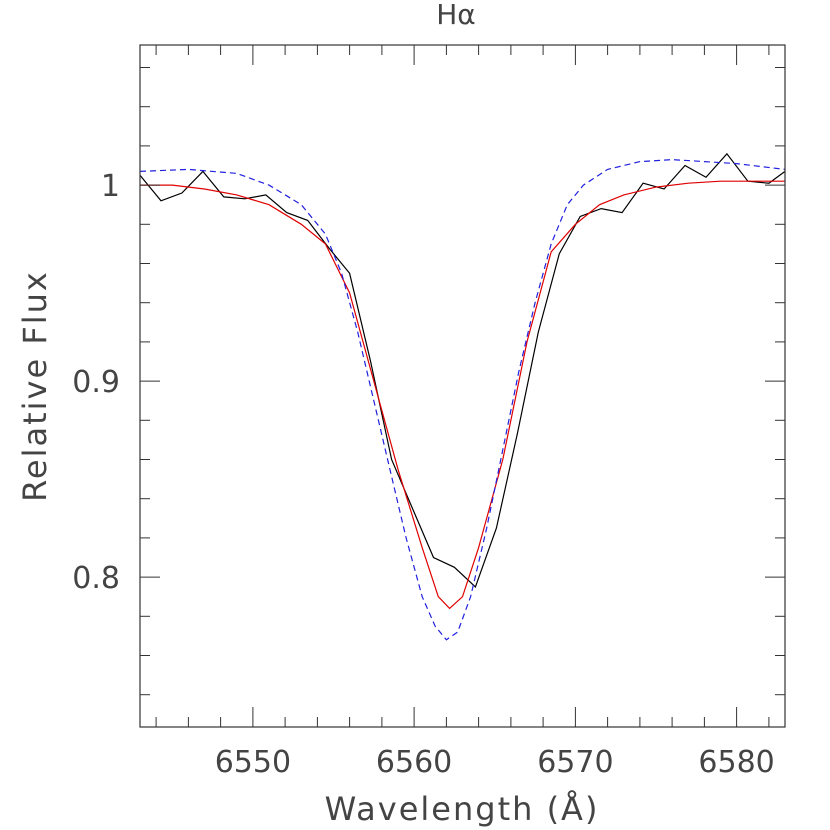  I want to click on y-axis-tick-labels: 0.8 0.9 1, so click(96, 382).